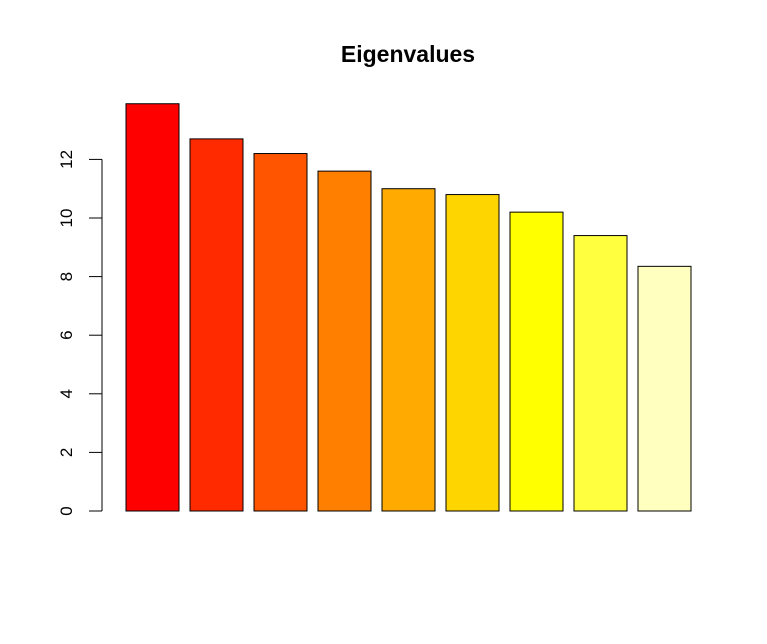  Describe the element at coordinates (66, 510) in the screenshot. I see `y-tick-label-0: 0` at that location.